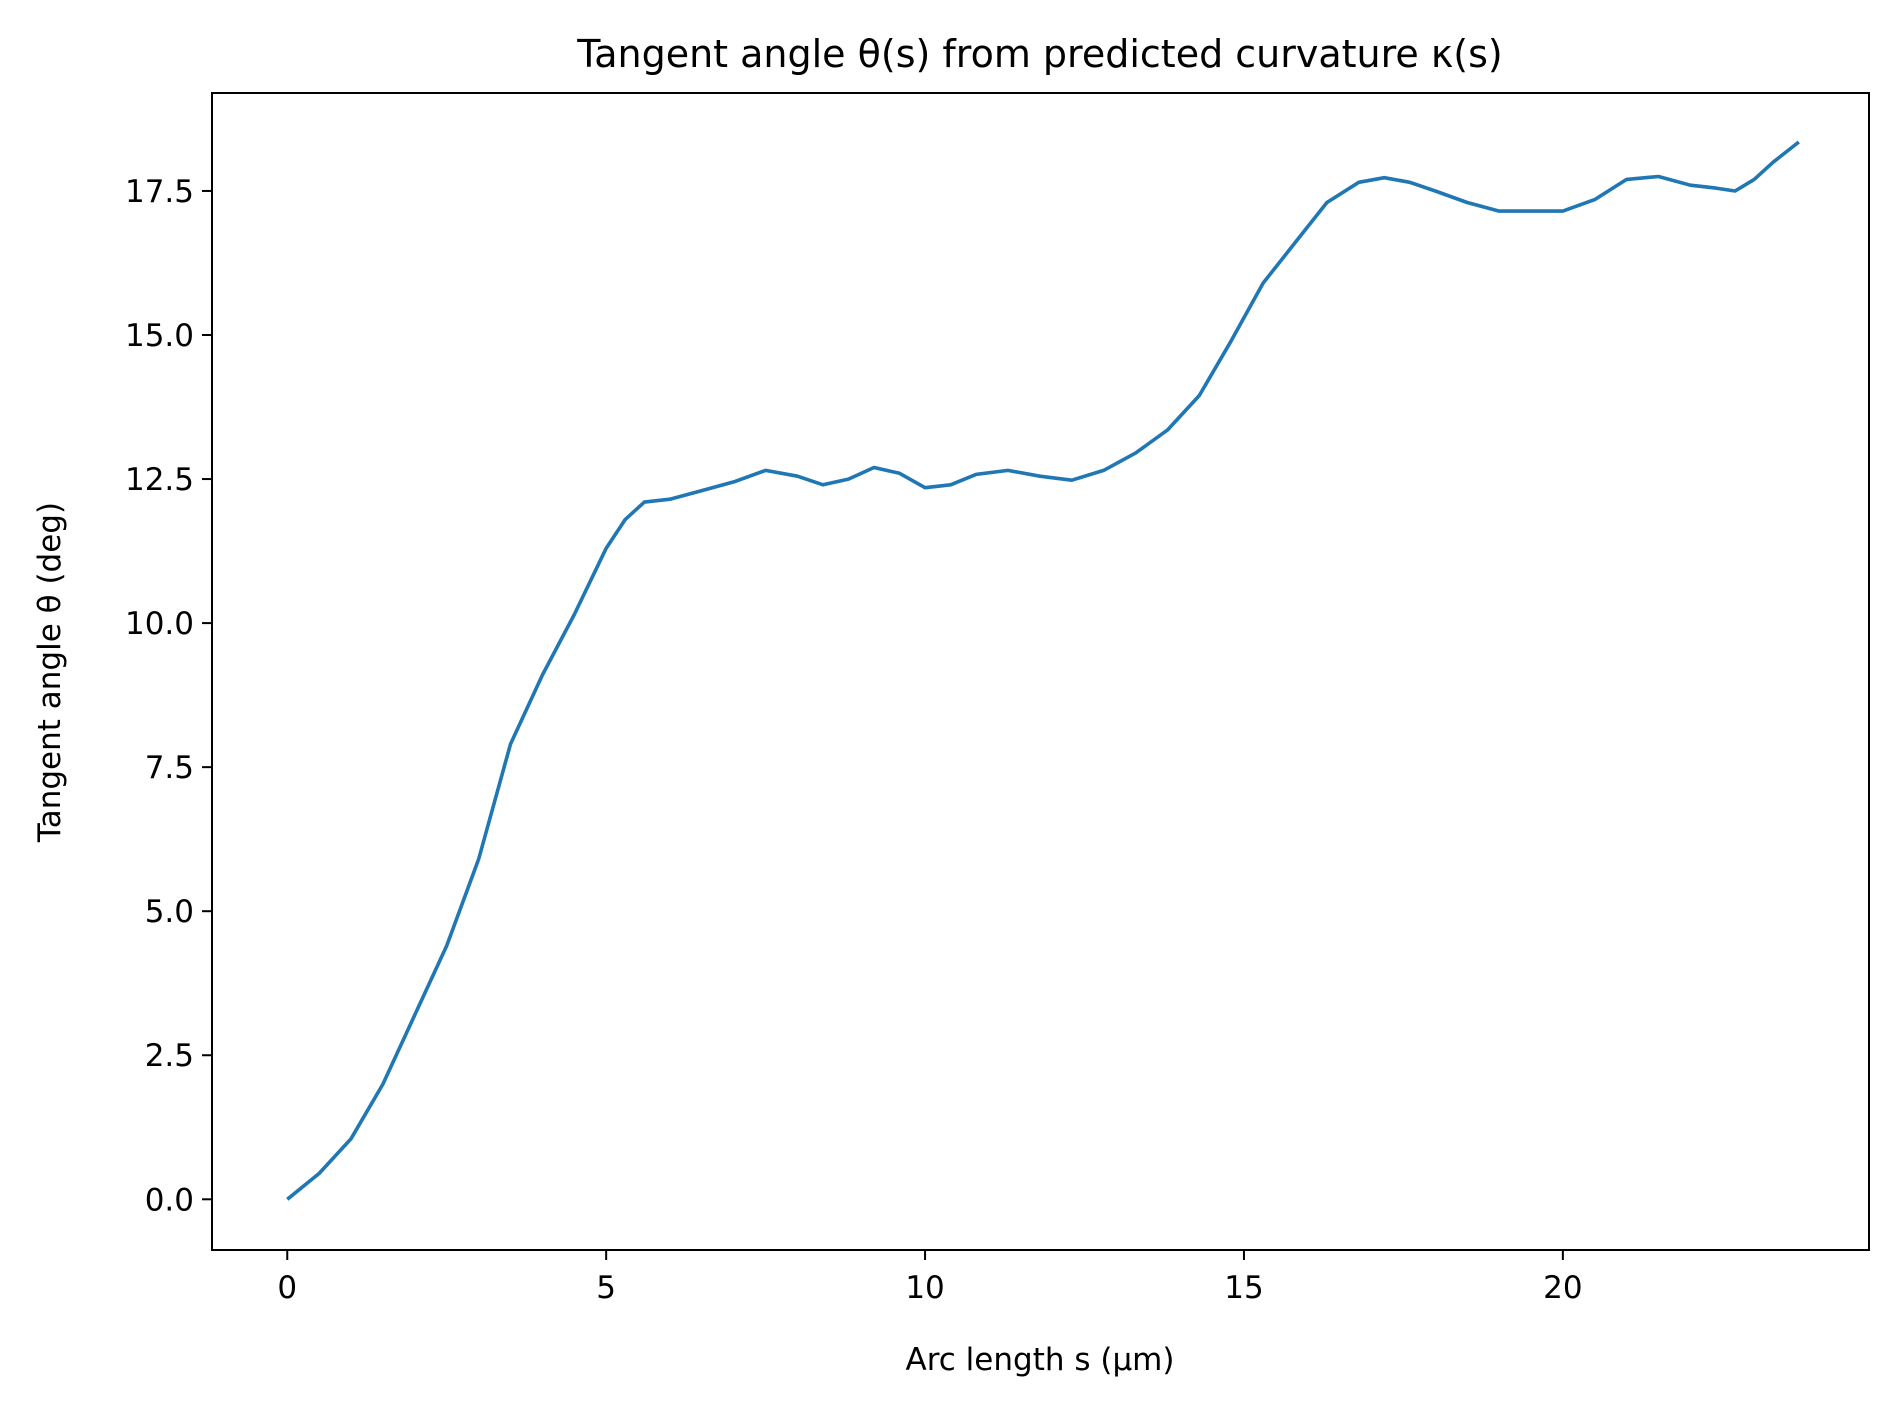  What do you see at coordinates (159, 192) in the screenshot?
I see `y-tick-label: 17.5` at bounding box center [159, 192].